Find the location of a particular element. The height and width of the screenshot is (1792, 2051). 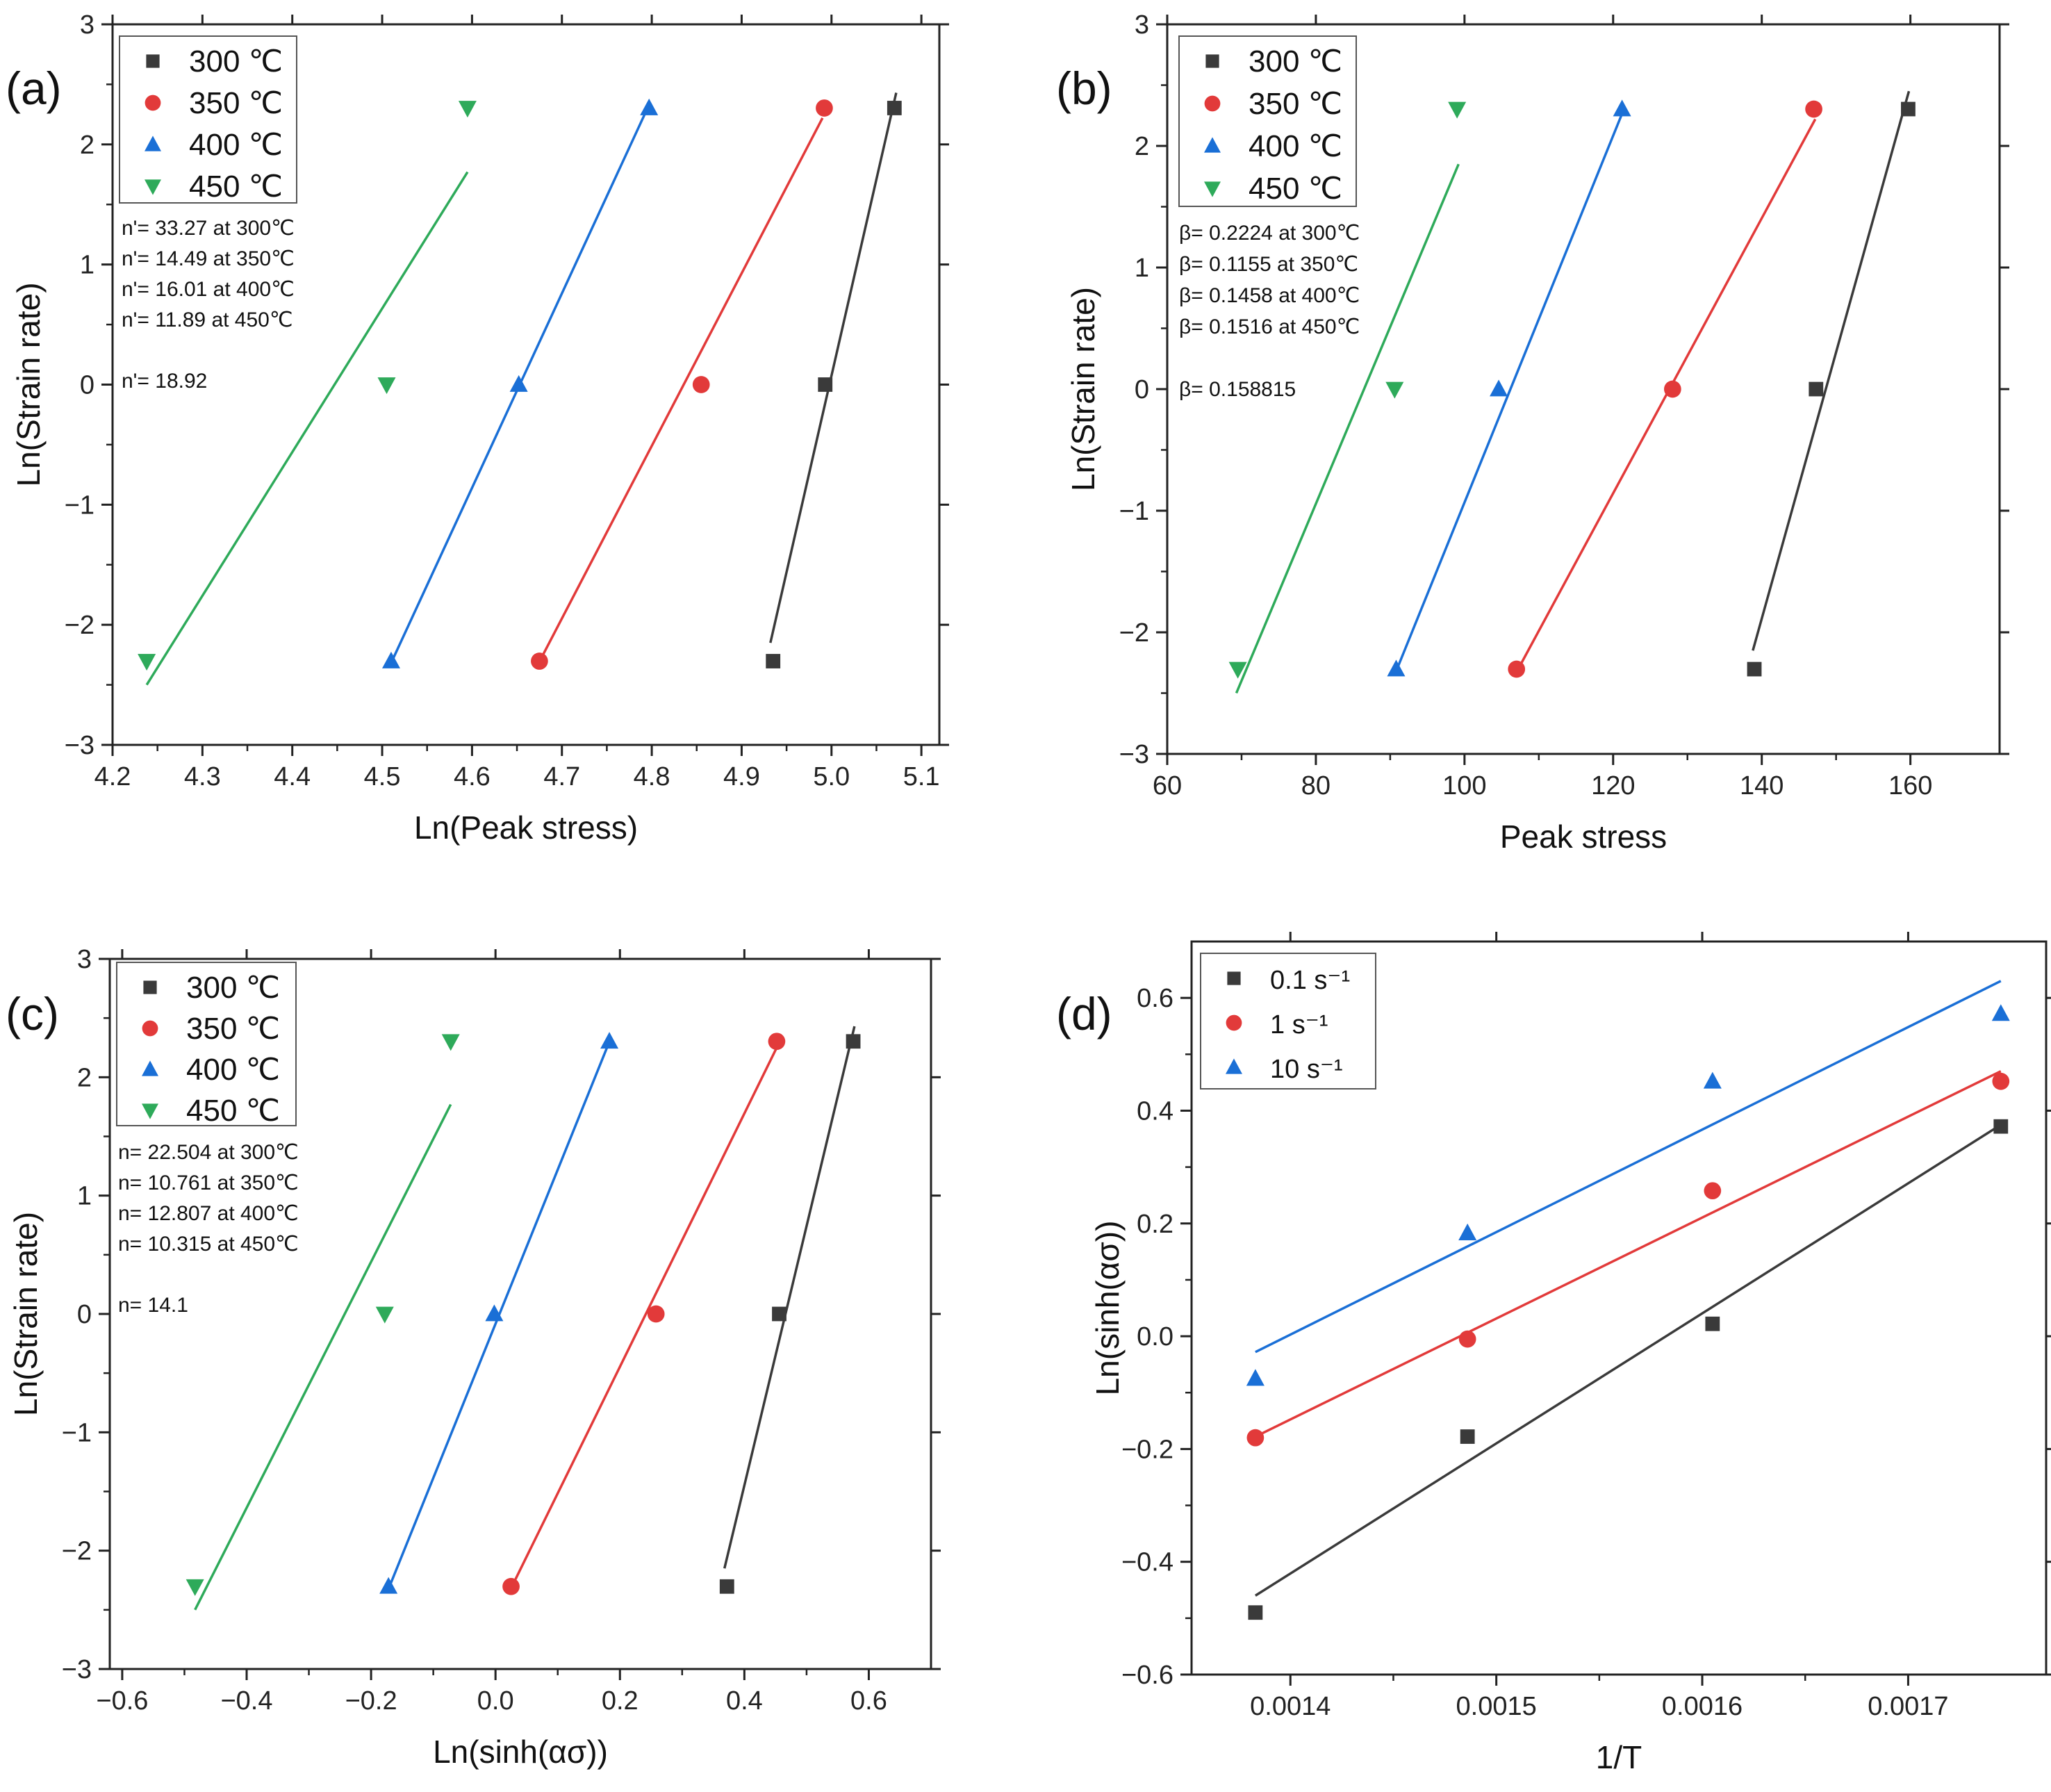

x-axis-title: Ln(Peak stress) is located at coordinates (526, 828).